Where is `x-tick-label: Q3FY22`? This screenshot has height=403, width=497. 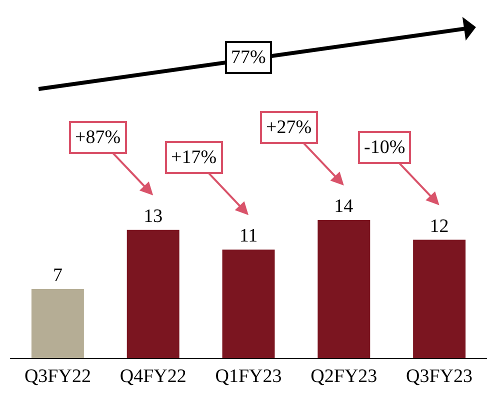 x-tick-label: Q3FY22 is located at coordinates (57, 376).